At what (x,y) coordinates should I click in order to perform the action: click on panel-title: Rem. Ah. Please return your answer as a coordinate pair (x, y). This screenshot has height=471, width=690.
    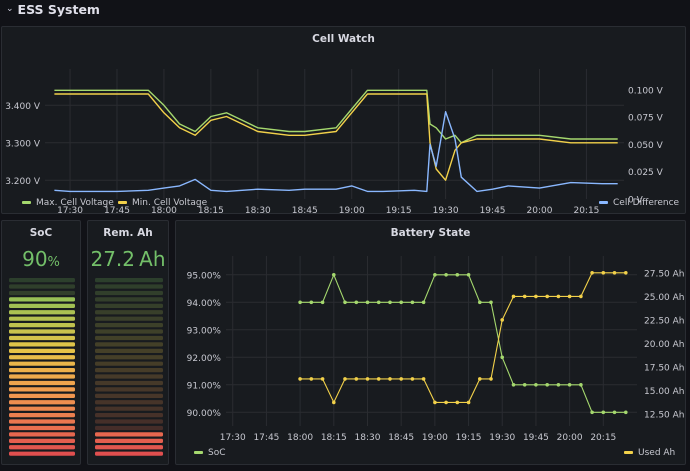
    Looking at the image, I should click on (128, 233).